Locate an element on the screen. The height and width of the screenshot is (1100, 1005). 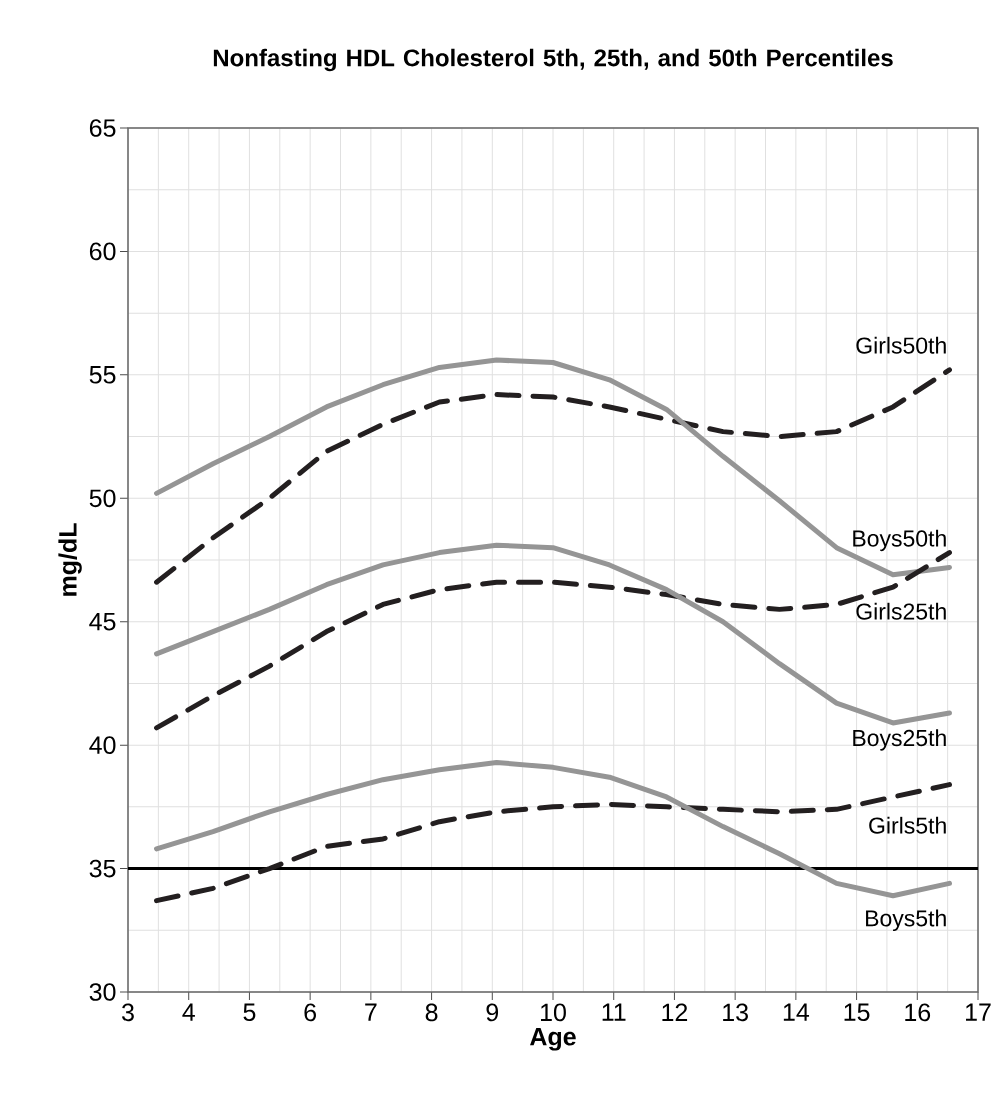
series-label: Girls5th is located at coordinates (907, 825).